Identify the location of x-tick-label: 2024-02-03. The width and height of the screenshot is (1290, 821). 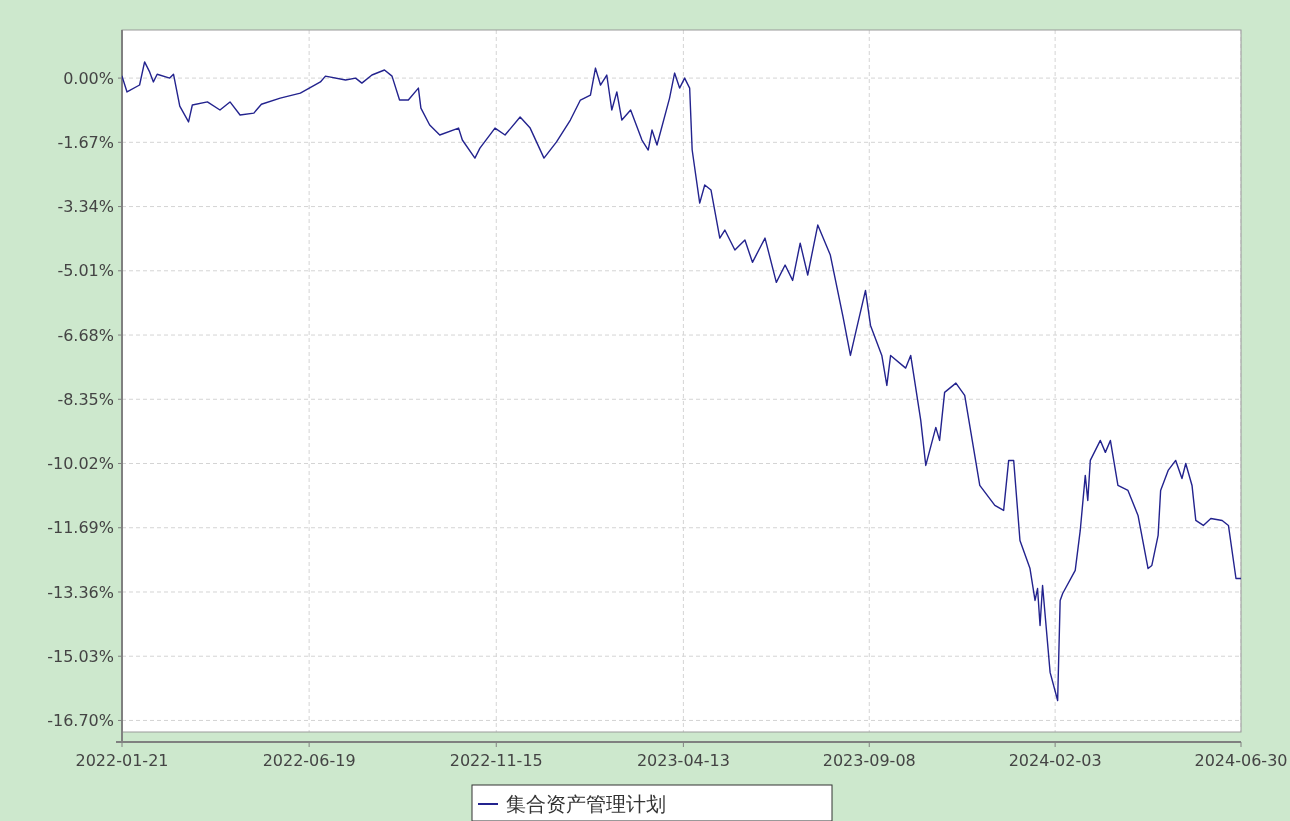
(1055, 760).